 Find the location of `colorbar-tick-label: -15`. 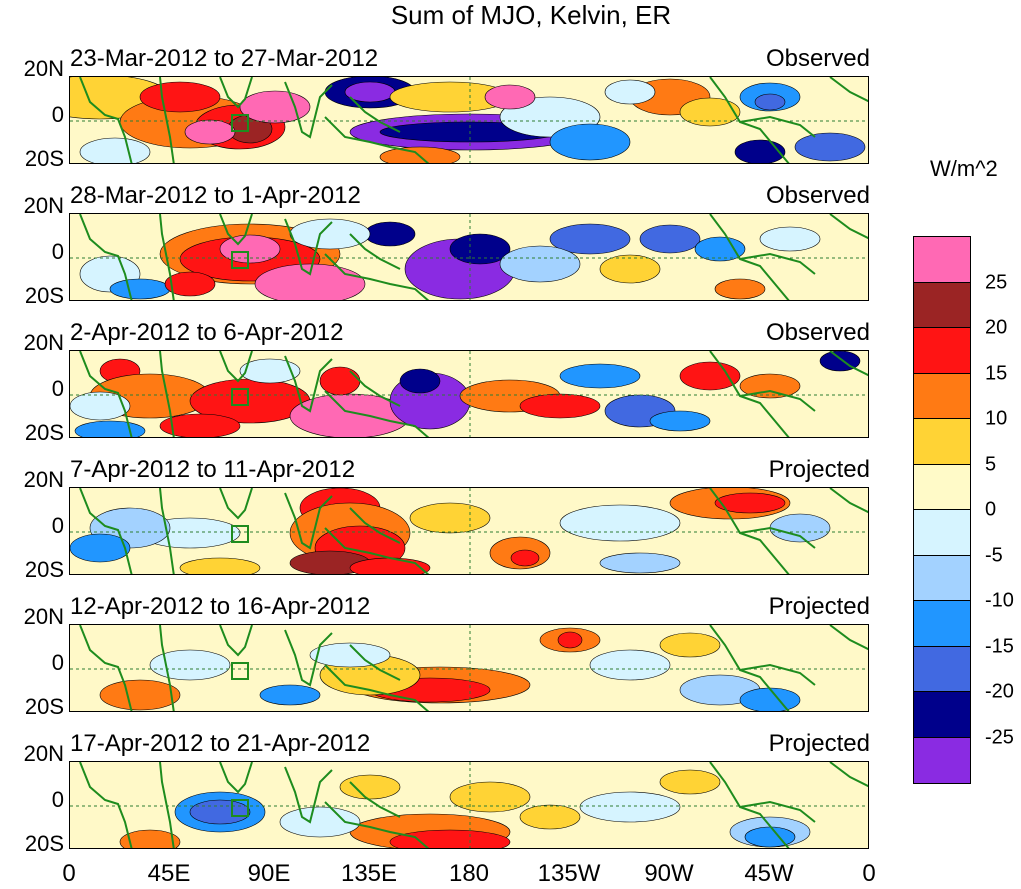

colorbar-tick-label: -15 is located at coordinates (999, 646).